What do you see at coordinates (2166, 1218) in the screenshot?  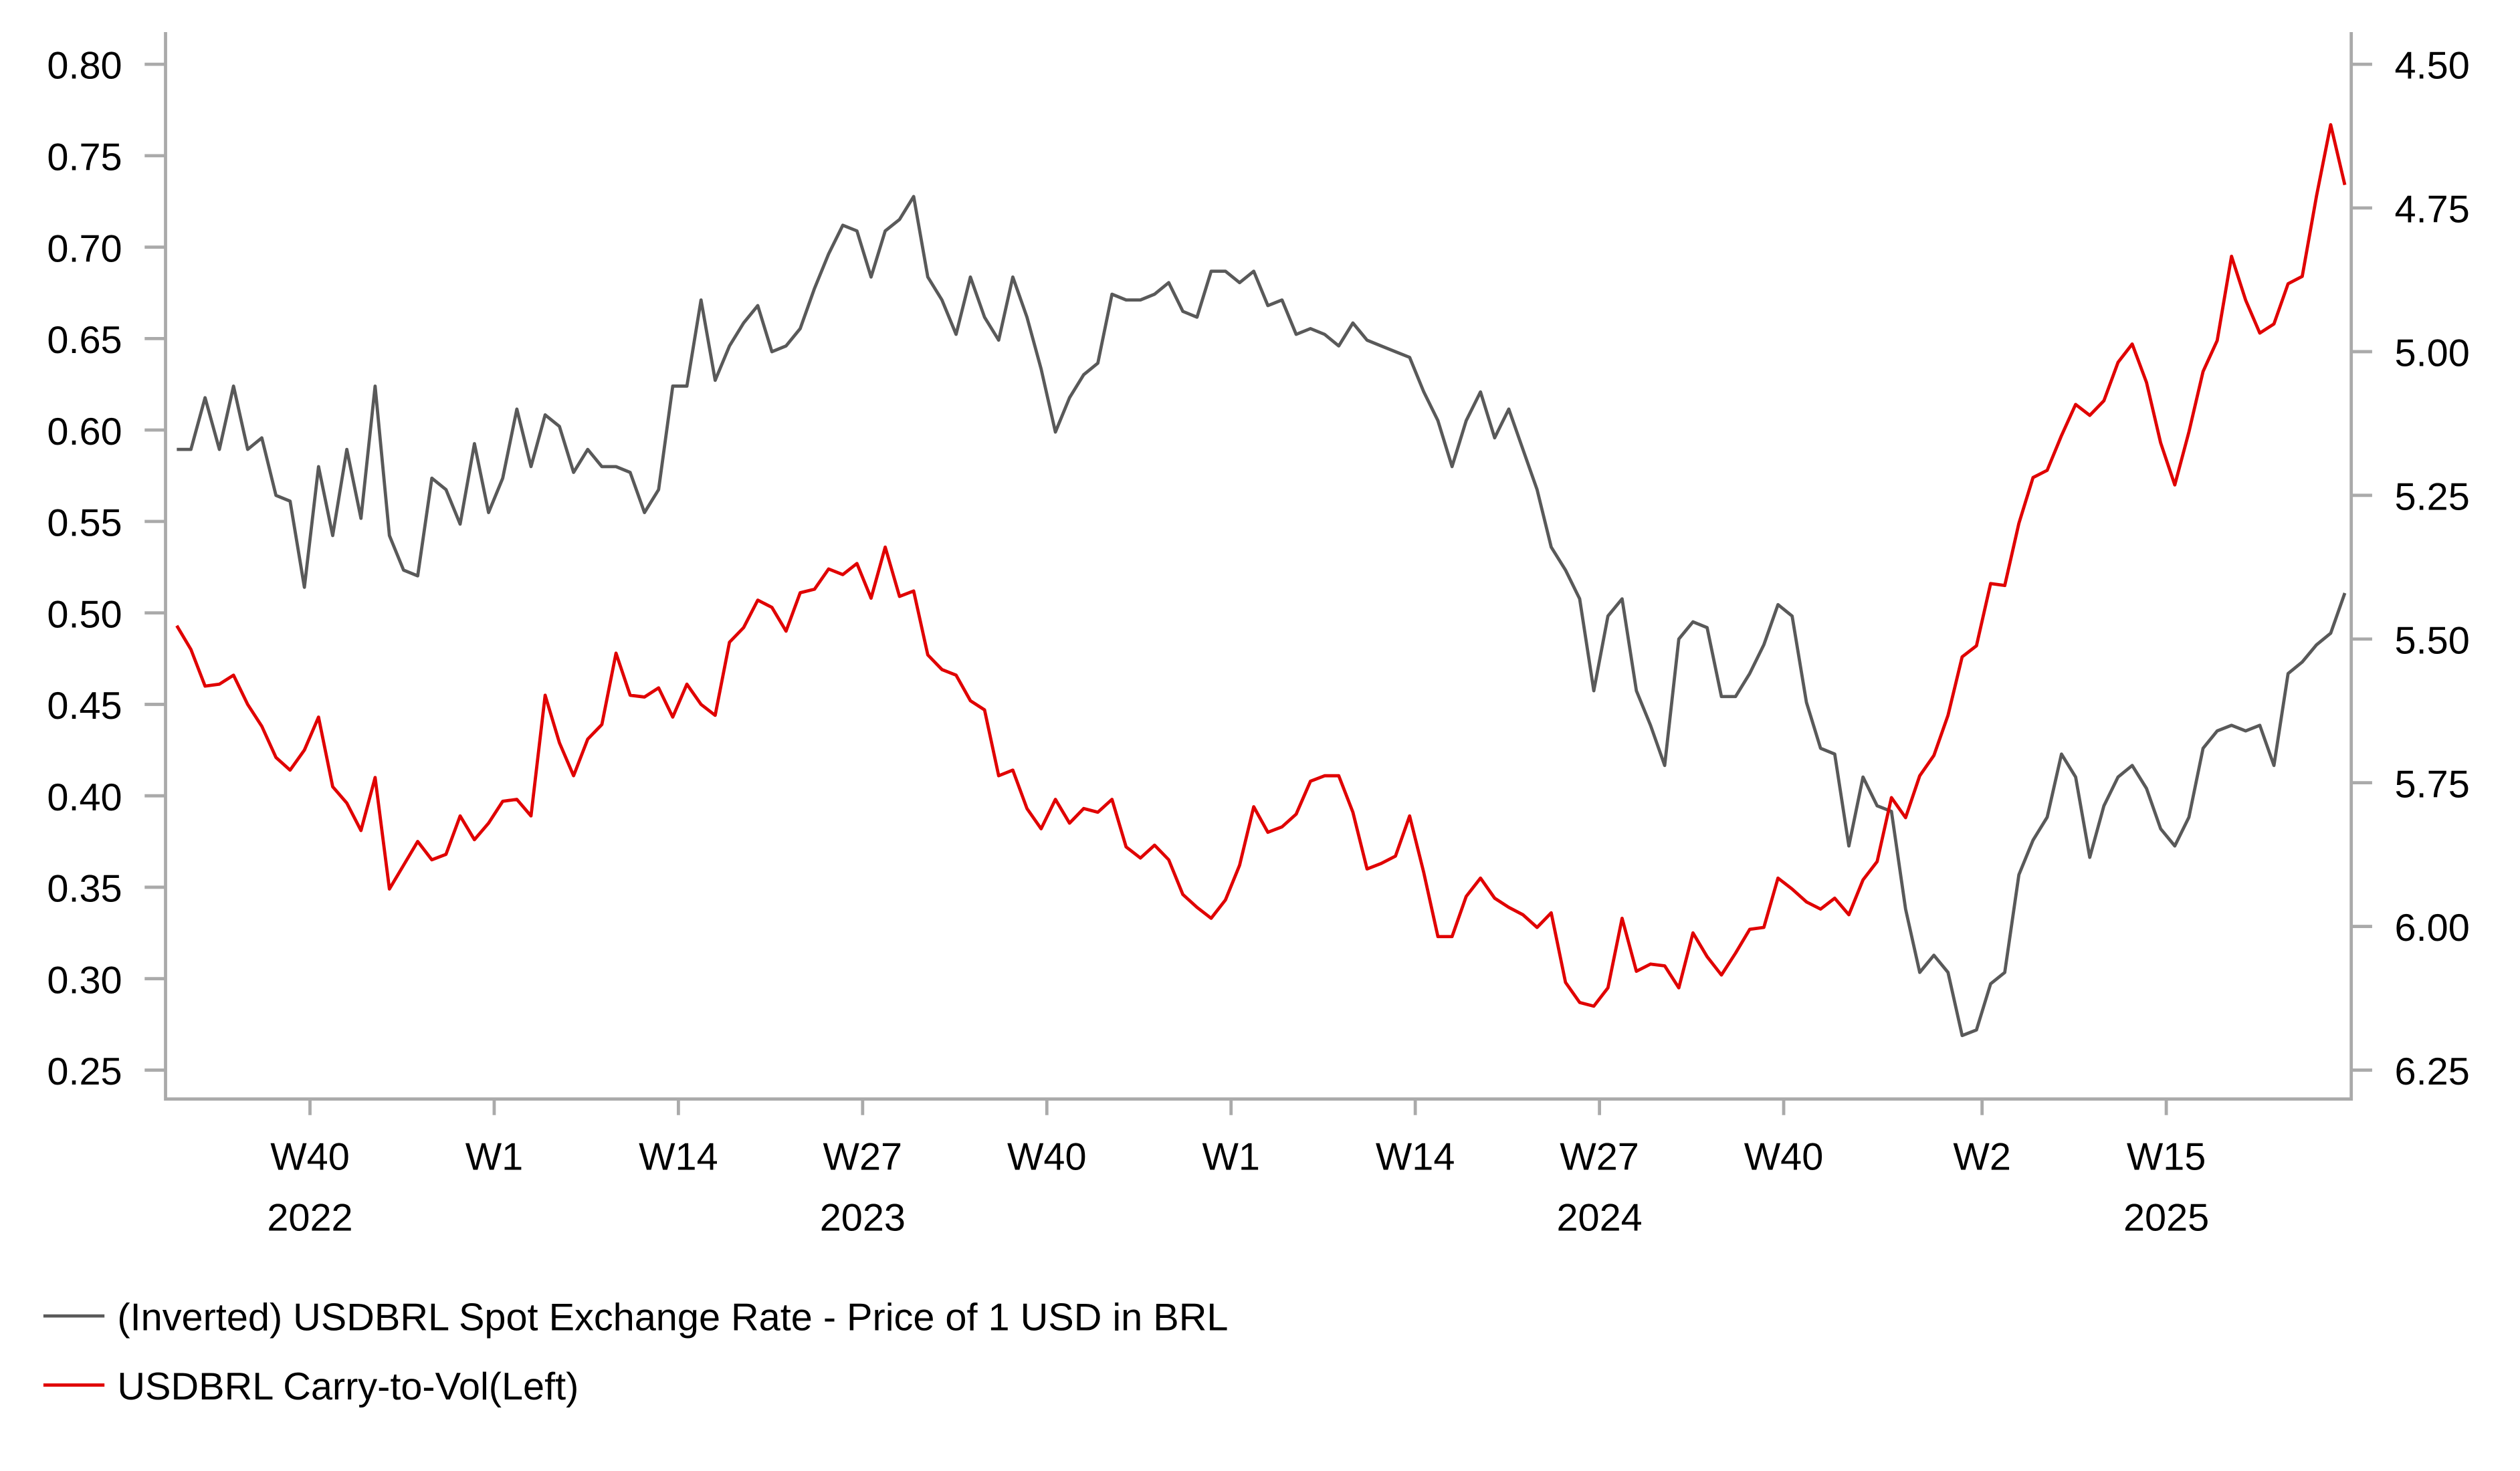 I see `x-year-label: 2025` at bounding box center [2166, 1218].